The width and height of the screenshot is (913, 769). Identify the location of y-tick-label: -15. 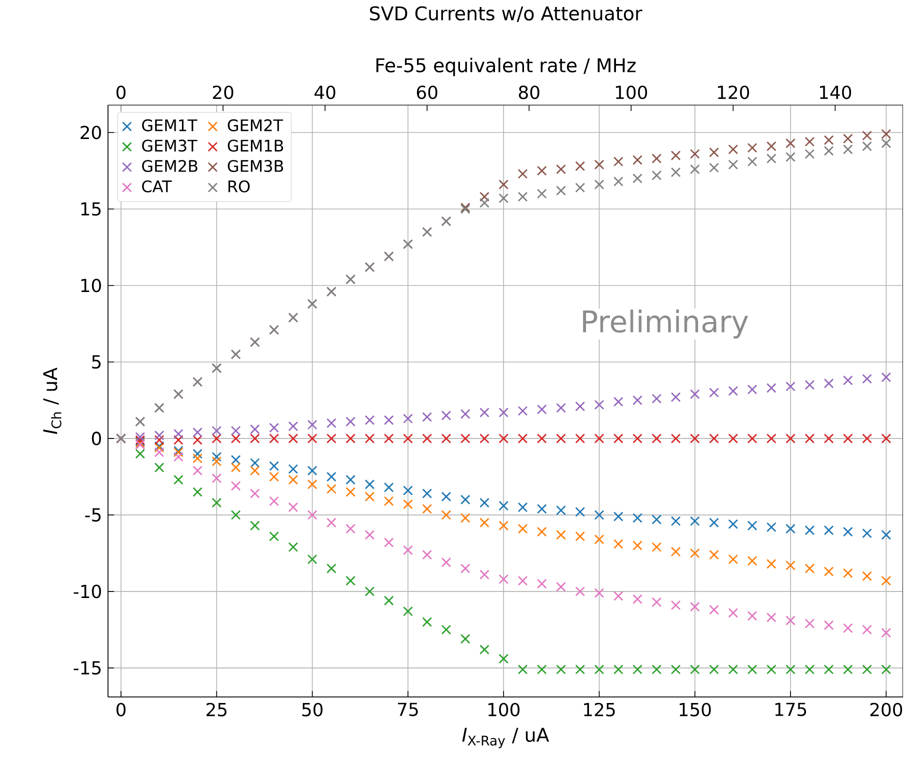
(87, 668).